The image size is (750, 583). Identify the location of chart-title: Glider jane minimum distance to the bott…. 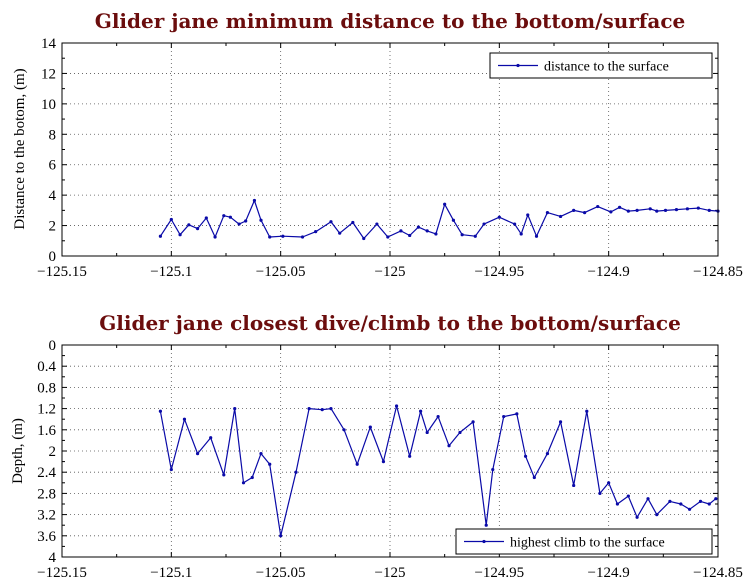
(390, 21).